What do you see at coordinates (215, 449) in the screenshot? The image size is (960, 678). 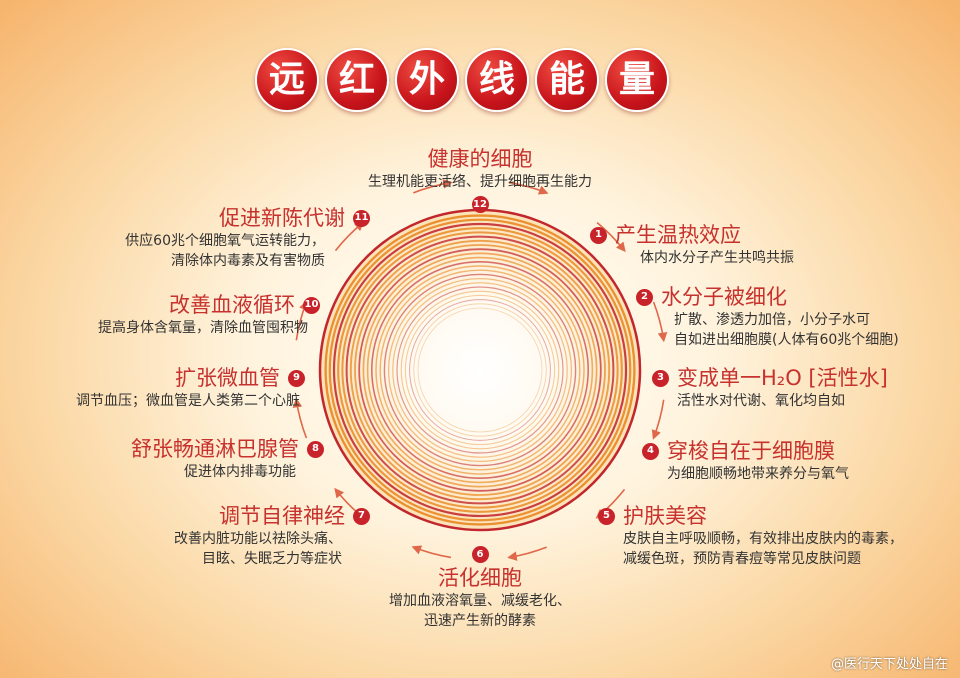 I see `step-8-heading: 舒张畅通淋巴腺管` at bounding box center [215, 449].